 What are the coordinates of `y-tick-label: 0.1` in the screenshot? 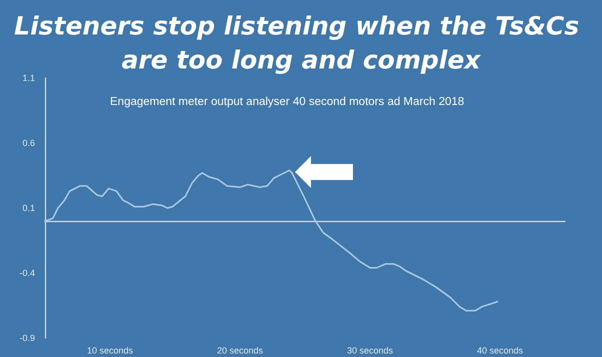 It's located at (28, 208).